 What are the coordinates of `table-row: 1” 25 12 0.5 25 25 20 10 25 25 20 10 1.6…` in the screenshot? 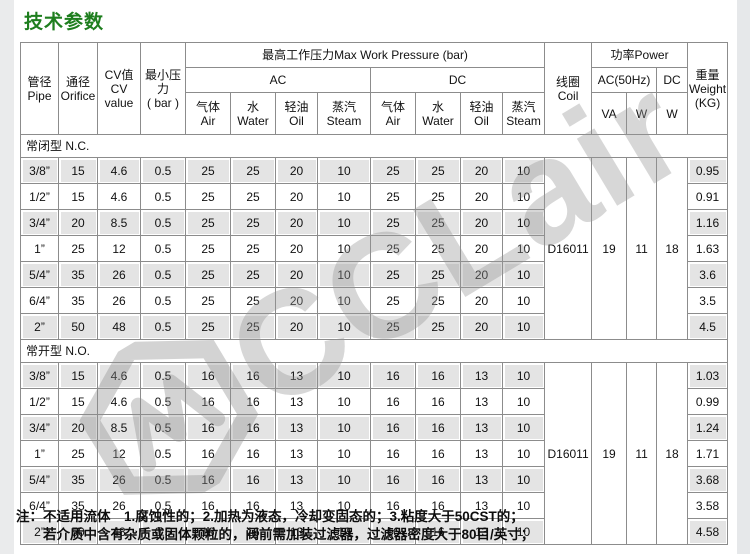 It's located at (374, 248).